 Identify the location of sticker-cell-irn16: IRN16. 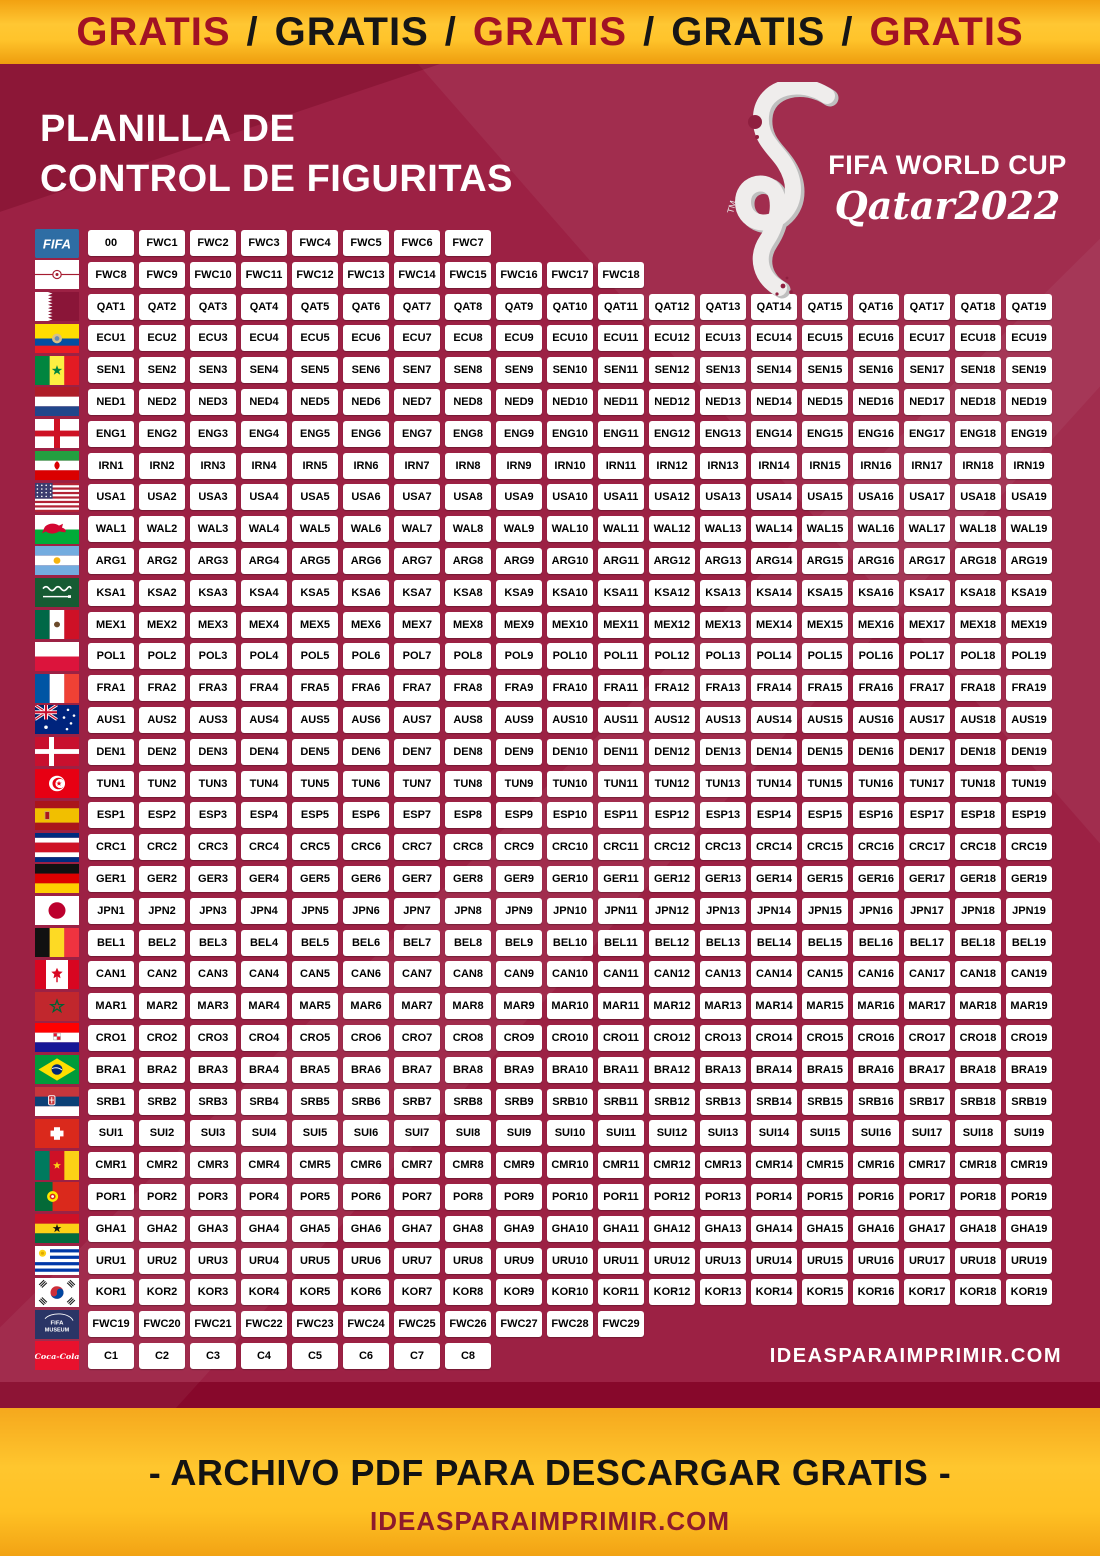
(876, 465).